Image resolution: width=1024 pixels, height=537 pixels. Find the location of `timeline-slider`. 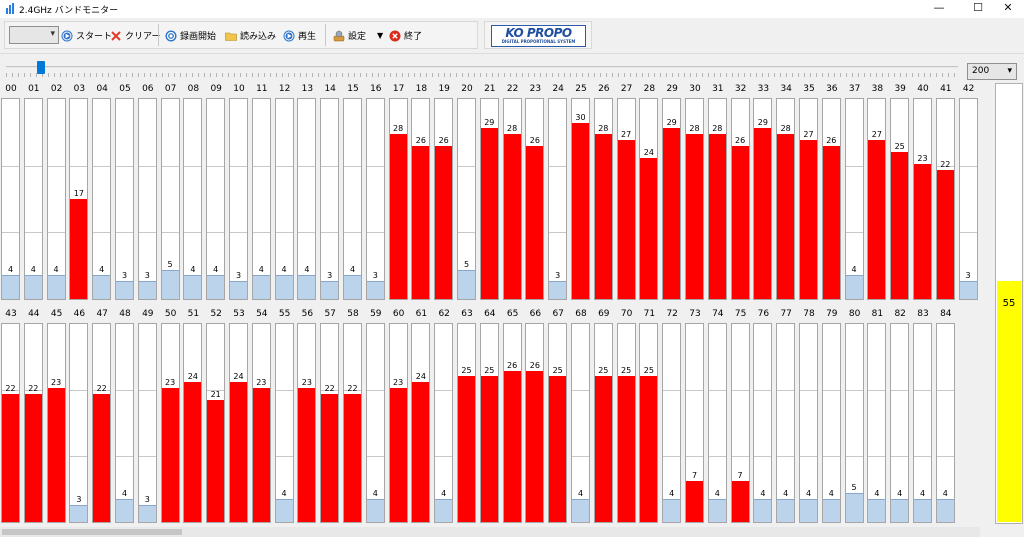

timeline-slider is located at coordinates (512, 67).